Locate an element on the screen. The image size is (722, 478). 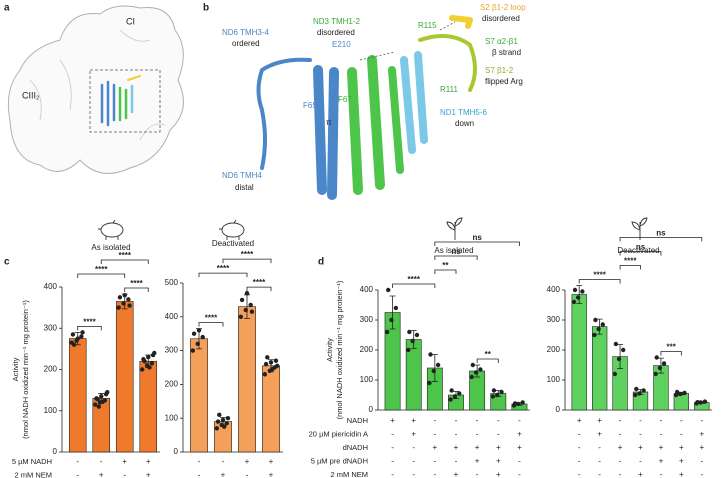
structure-label: S7 α2-β1 is located at coordinates (501, 41).